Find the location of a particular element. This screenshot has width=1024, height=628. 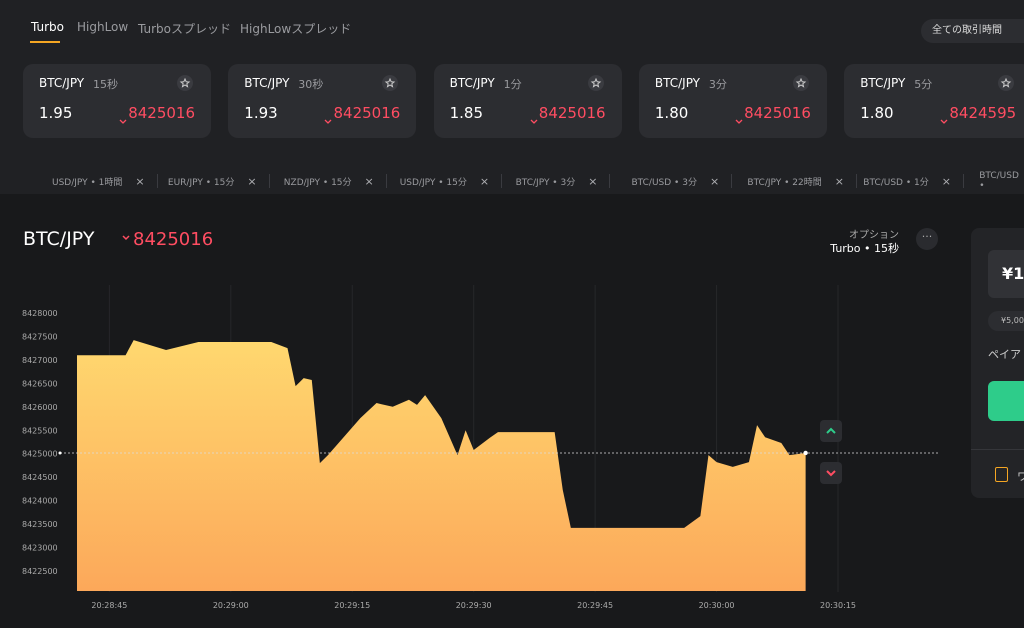

y-tick-label: 8427500 is located at coordinates (40, 336).